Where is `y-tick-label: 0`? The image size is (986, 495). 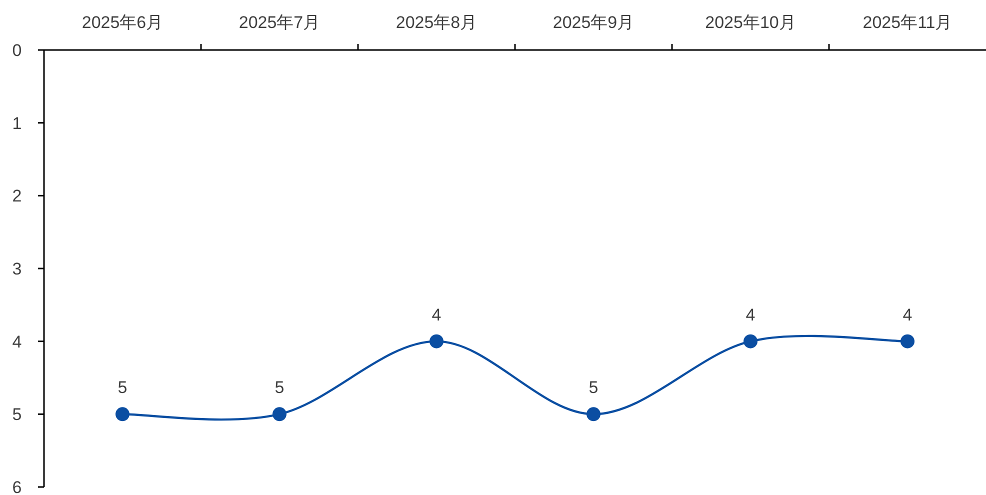
y-tick-label: 0 is located at coordinates (17, 50).